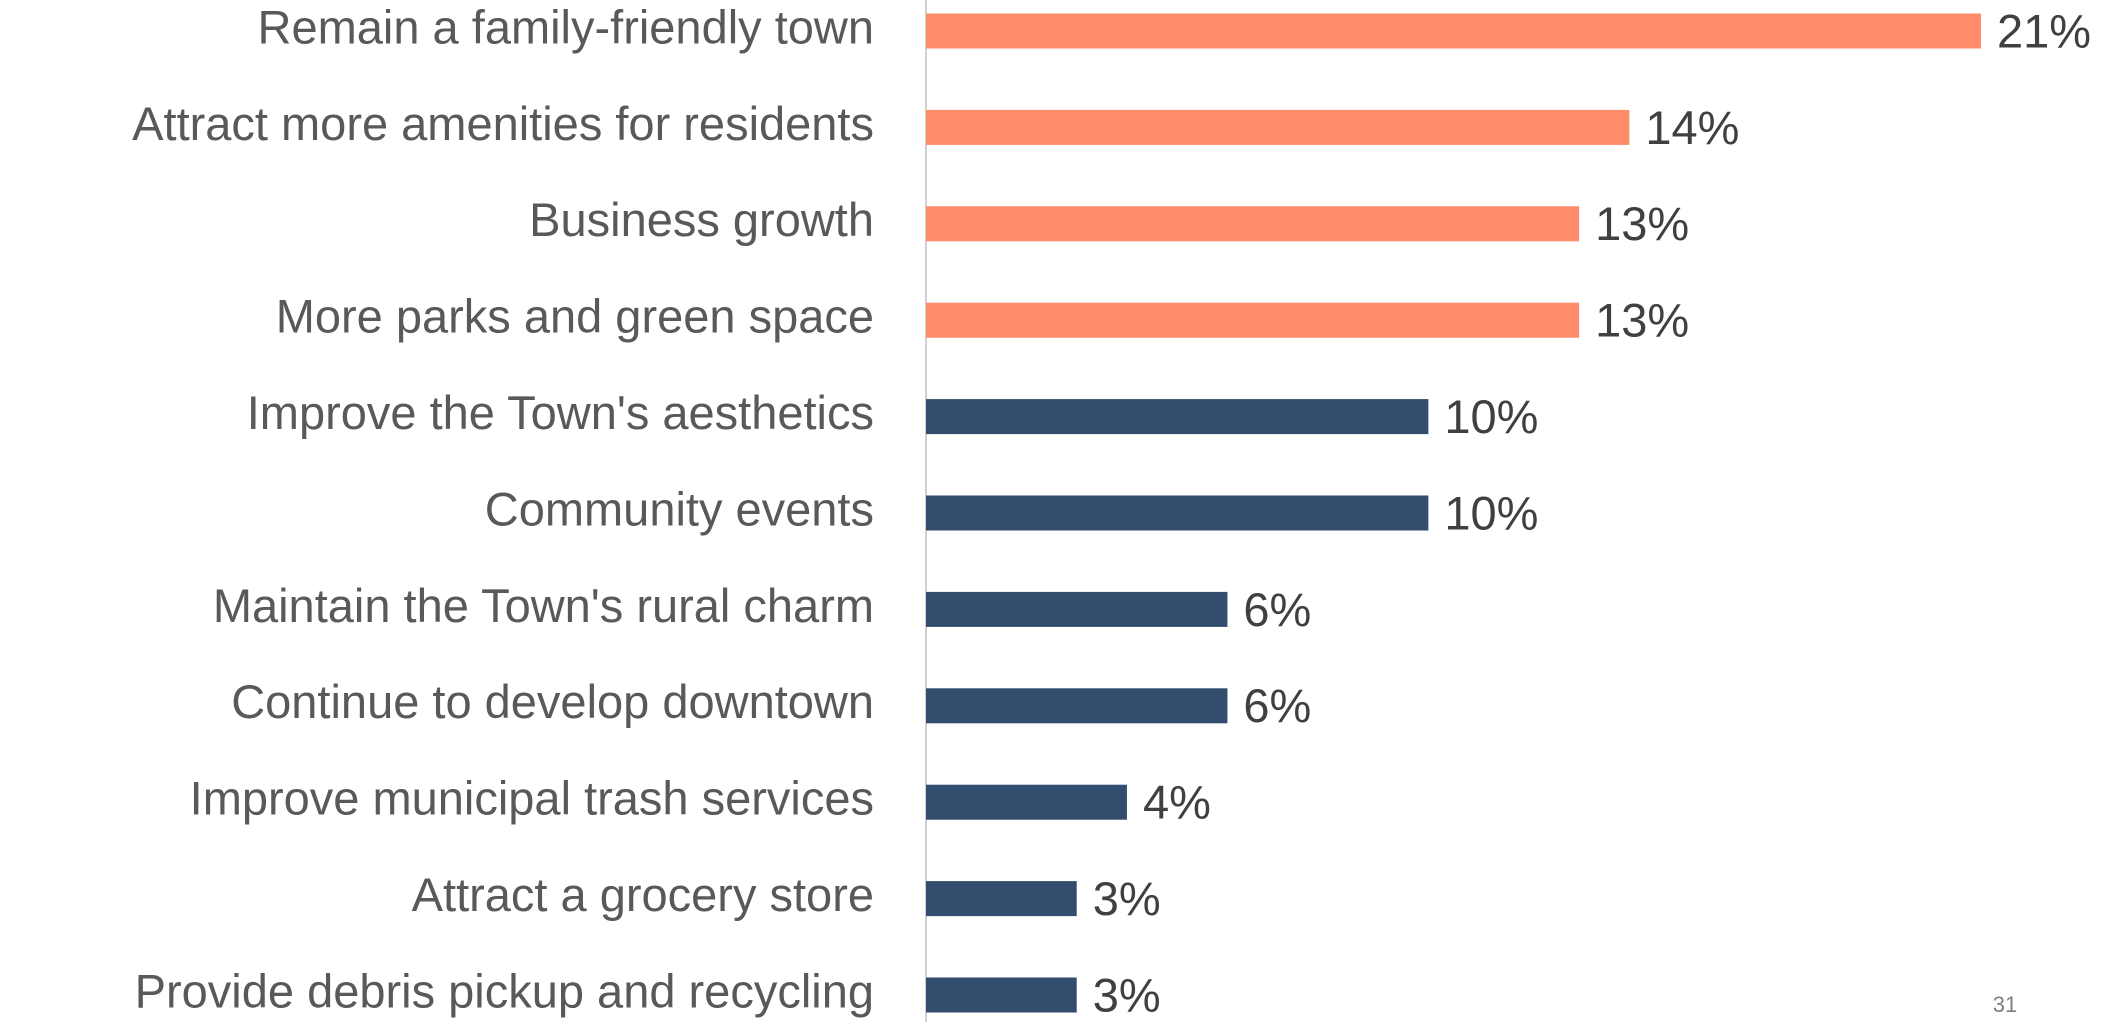 The height and width of the screenshot is (1022, 2108). What do you see at coordinates (566, 26) in the screenshot?
I see `category-label: Remain a family-friendly town` at bounding box center [566, 26].